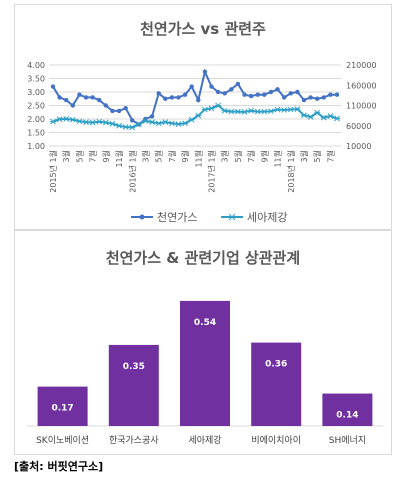 The image size is (402, 482). What do you see at coordinates (36, 65) in the screenshot?
I see `y-left-tick-label: 4.00` at bounding box center [36, 65].